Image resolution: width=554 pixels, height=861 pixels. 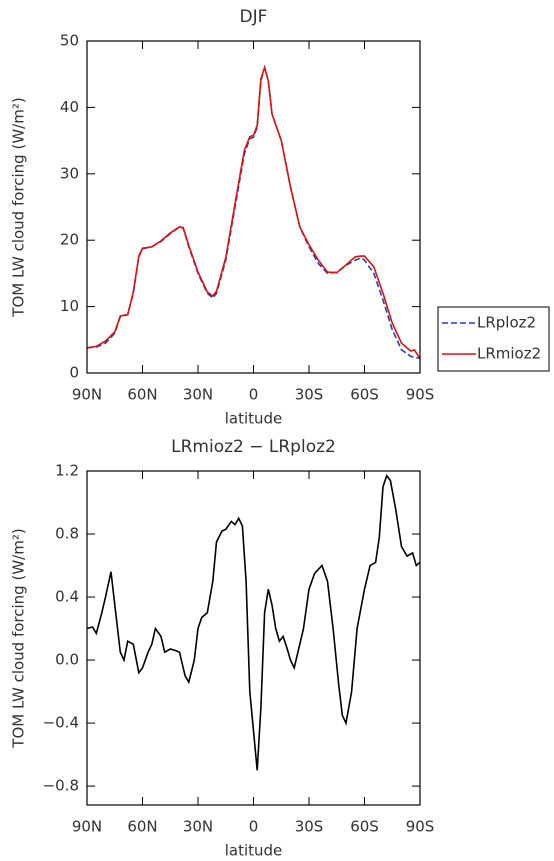 What do you see at coordinates (74, 373) in the screenshot?
I see `y-tick-label: 0` at bounding box center [74, 373].